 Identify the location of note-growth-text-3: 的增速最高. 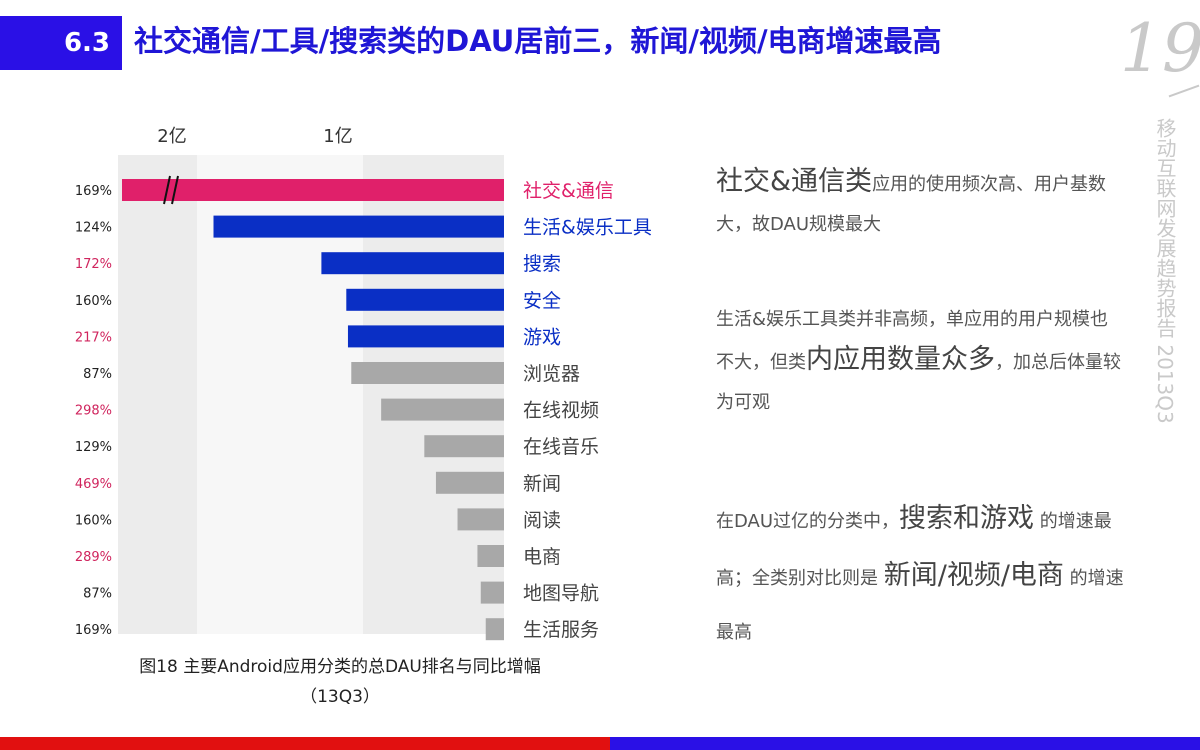
(920, 605).